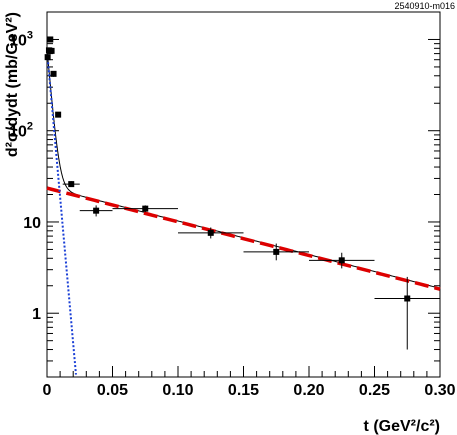  What do you see at coordinates (439, 390) in the screenshot?
I see `x-tick-label: 0.30` at bounding box center [439, 390].